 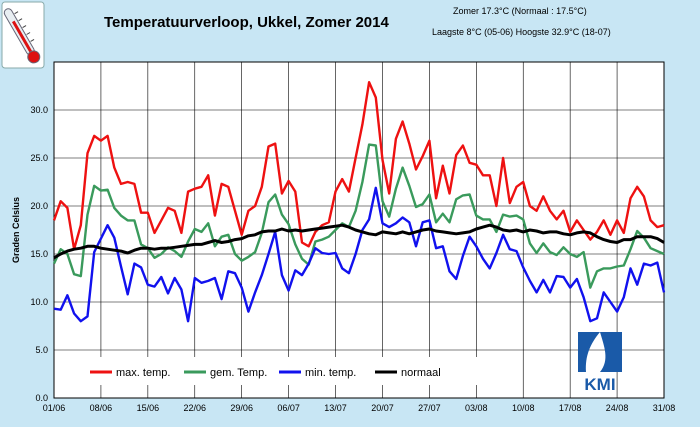 I want to click on y-axis: 0.0 5.0 10.0 15.0 20.0 25.0 30.0, so click(x=39, y=254).